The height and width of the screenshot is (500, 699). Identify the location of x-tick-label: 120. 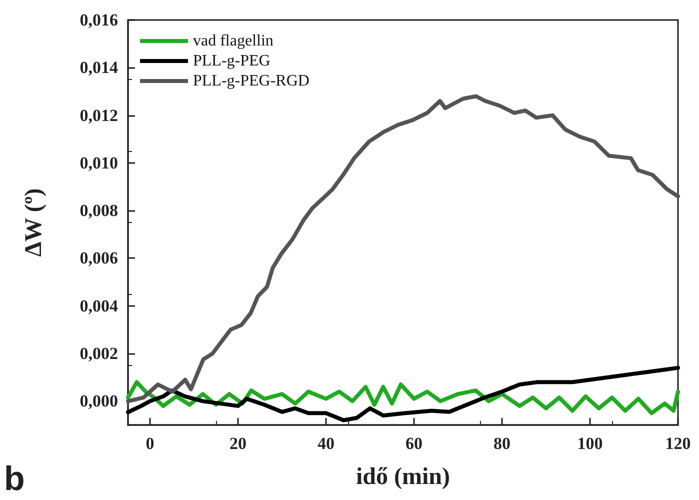
(678, 443).